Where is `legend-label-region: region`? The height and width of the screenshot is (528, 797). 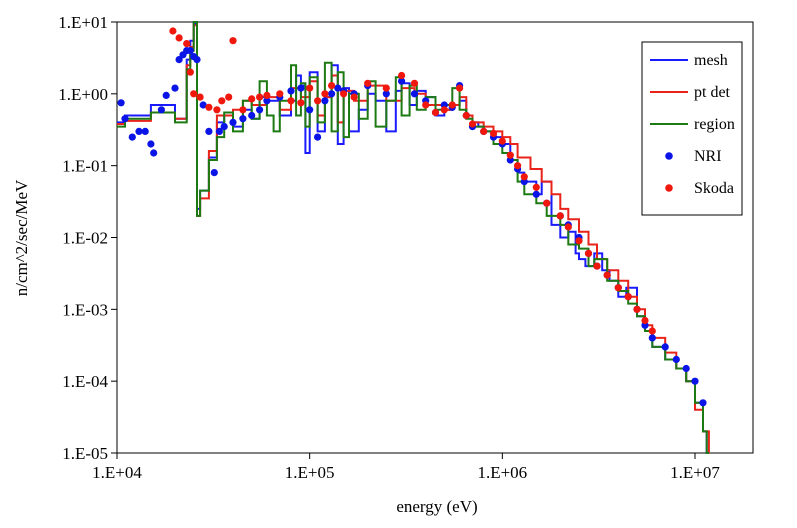
legend-label-region: region is located at coordinates (714, 124).